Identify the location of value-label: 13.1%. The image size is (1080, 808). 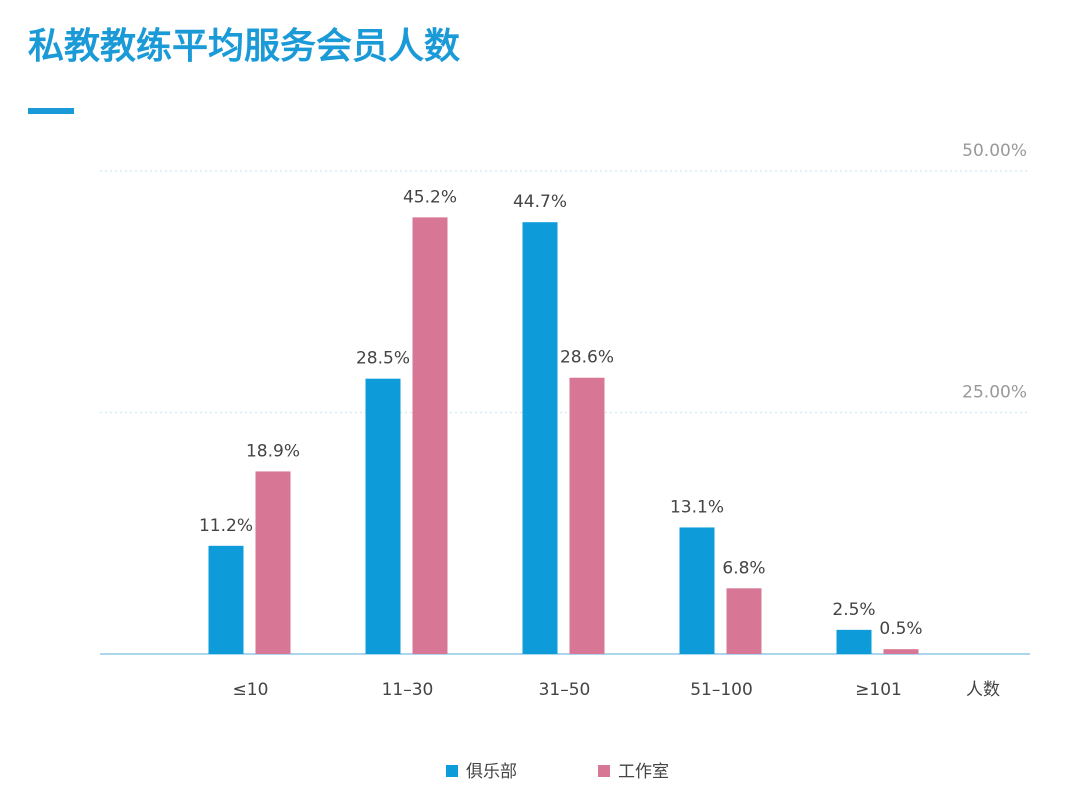
(697, 507).